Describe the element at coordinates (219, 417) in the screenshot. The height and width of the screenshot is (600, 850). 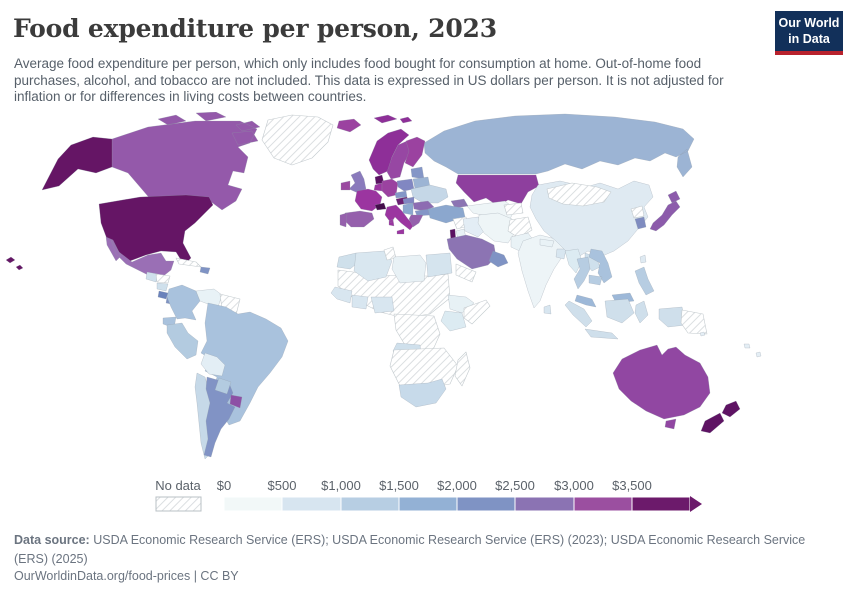
I see `country-argentina` at that location.